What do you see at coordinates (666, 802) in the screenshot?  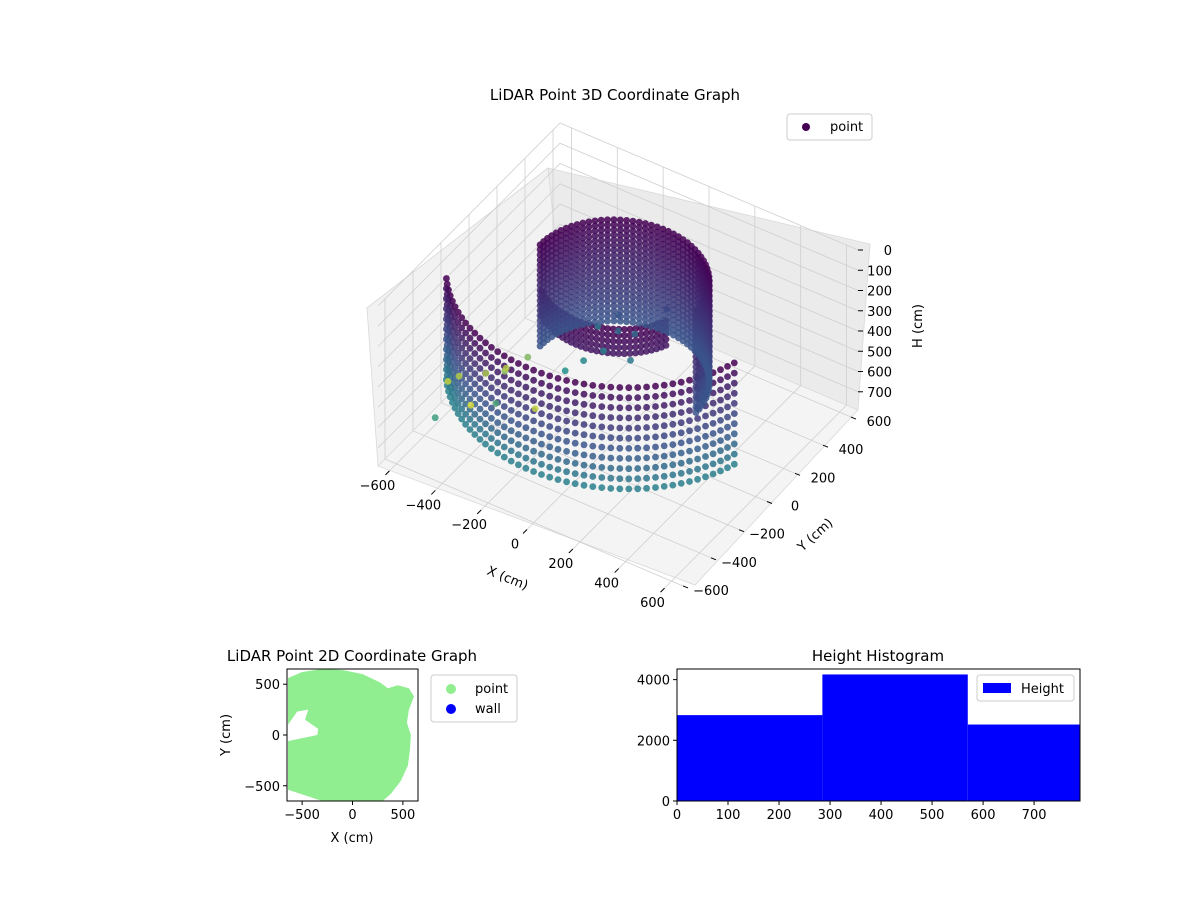 I see `y-tick-label: 0` at bounding box center [666, 802].